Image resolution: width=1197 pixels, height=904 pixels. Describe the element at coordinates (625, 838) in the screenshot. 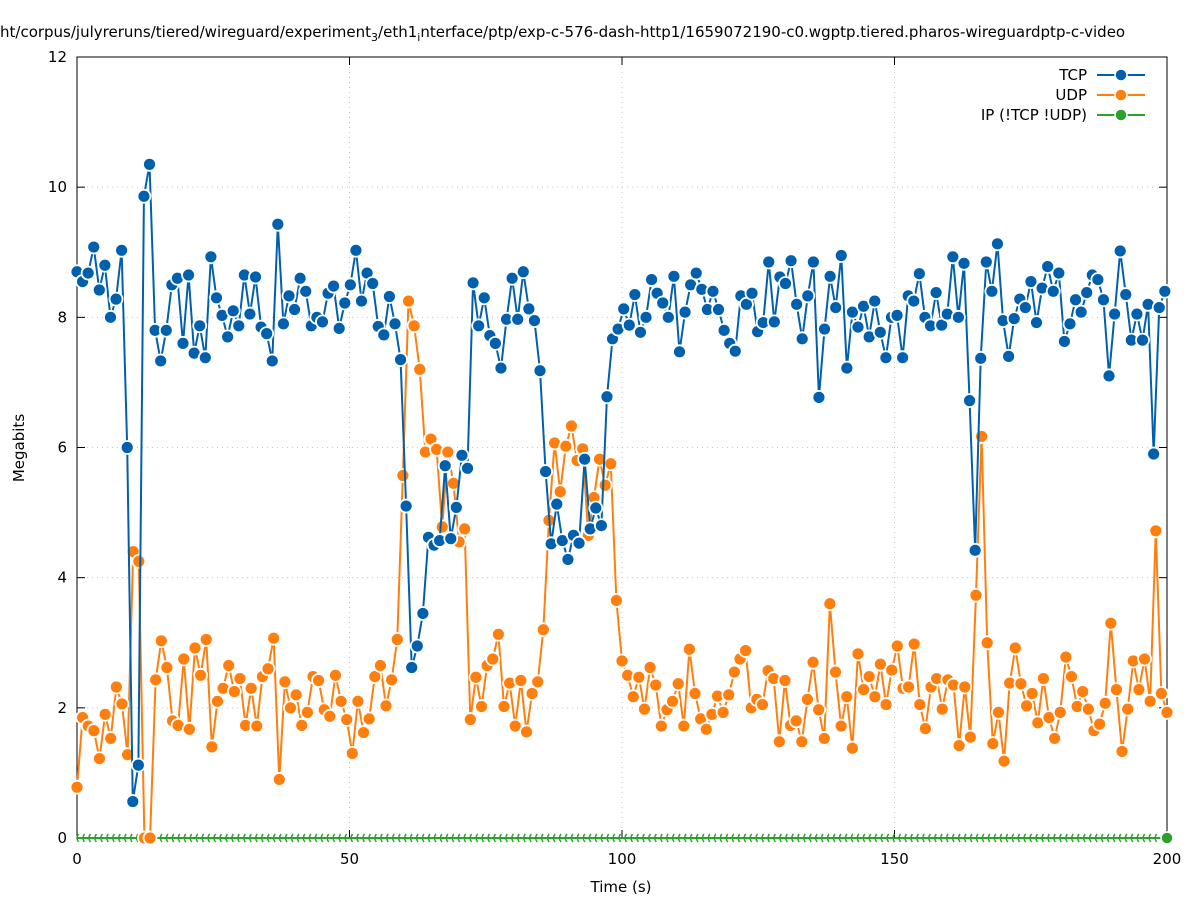

I see `series-ip` at that location.